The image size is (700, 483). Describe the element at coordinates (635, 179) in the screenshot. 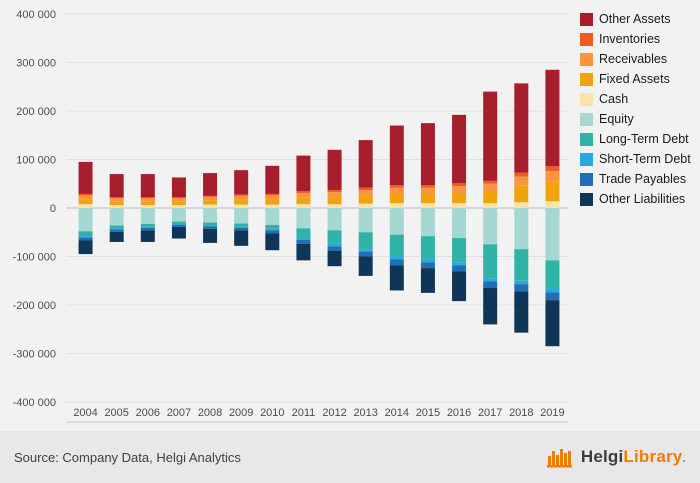

I see `legend-item: Trade Payables` at that location.